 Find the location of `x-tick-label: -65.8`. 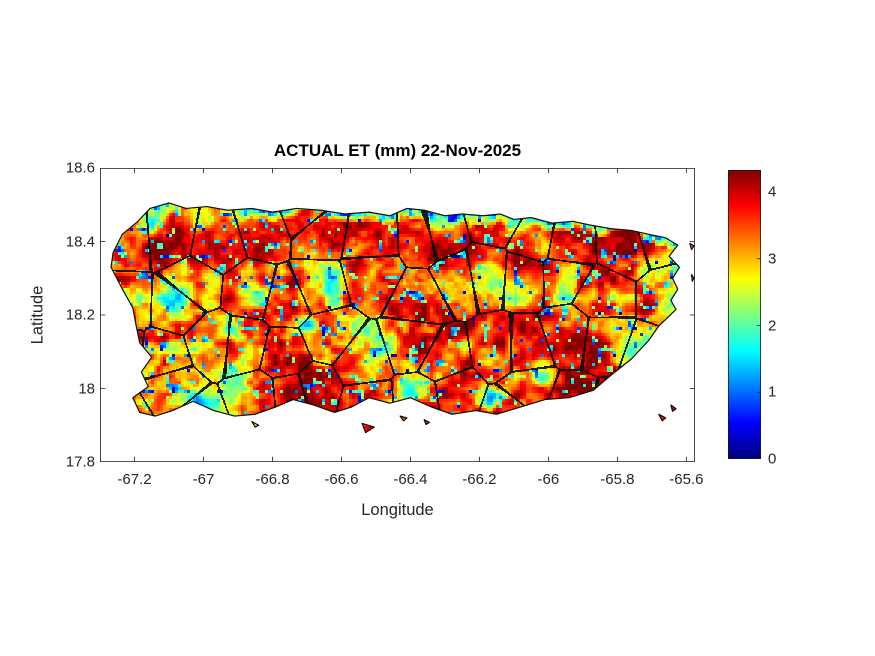

x-tick-label: -65.8 is located at coordinates (617, 479).